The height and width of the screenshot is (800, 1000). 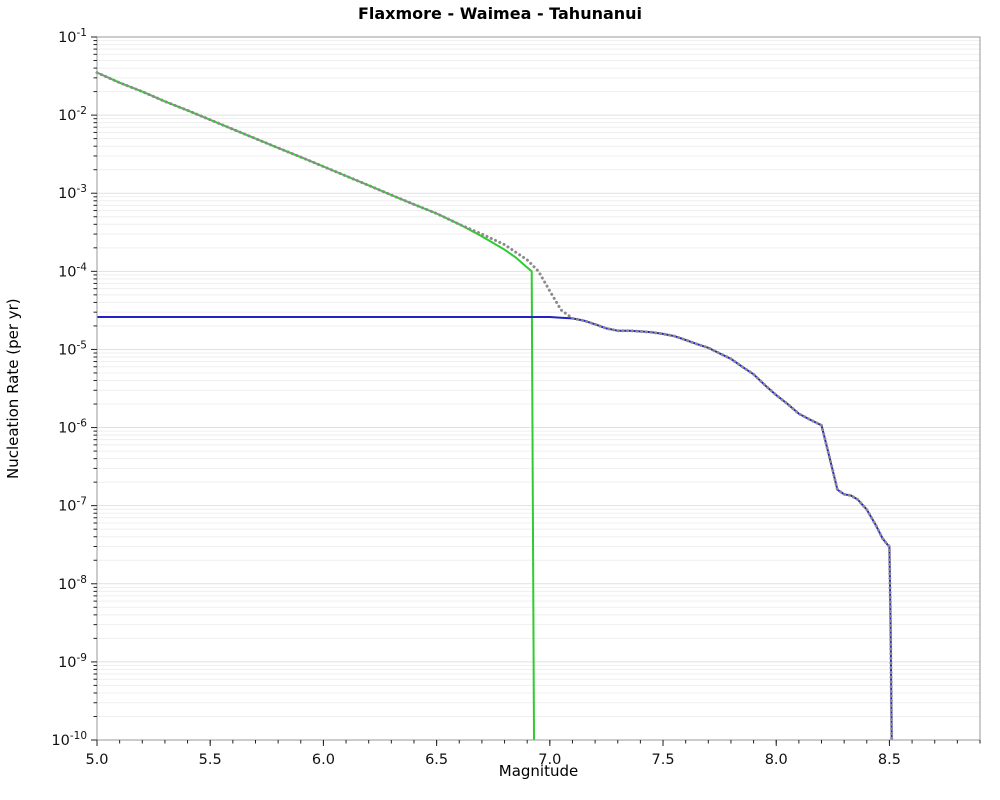 I want to click on x-tick-label: 6.0, so click(x=323, y=760).